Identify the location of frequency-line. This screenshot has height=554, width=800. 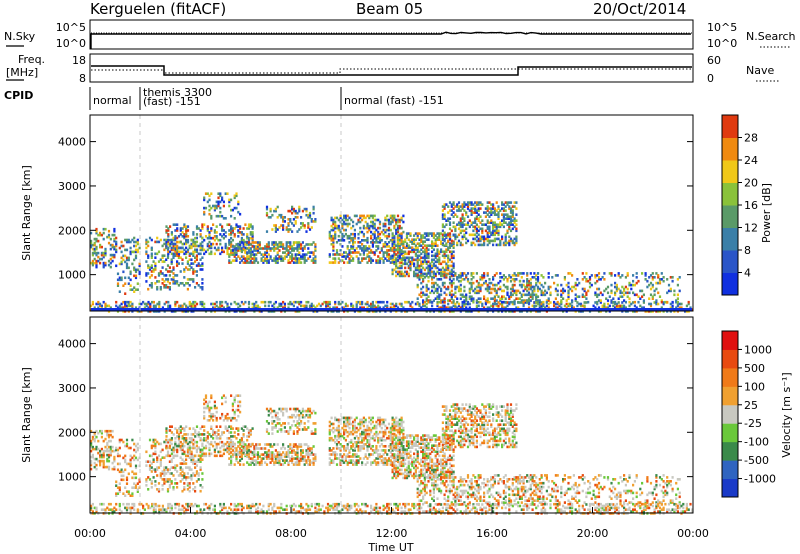
(391, 70).